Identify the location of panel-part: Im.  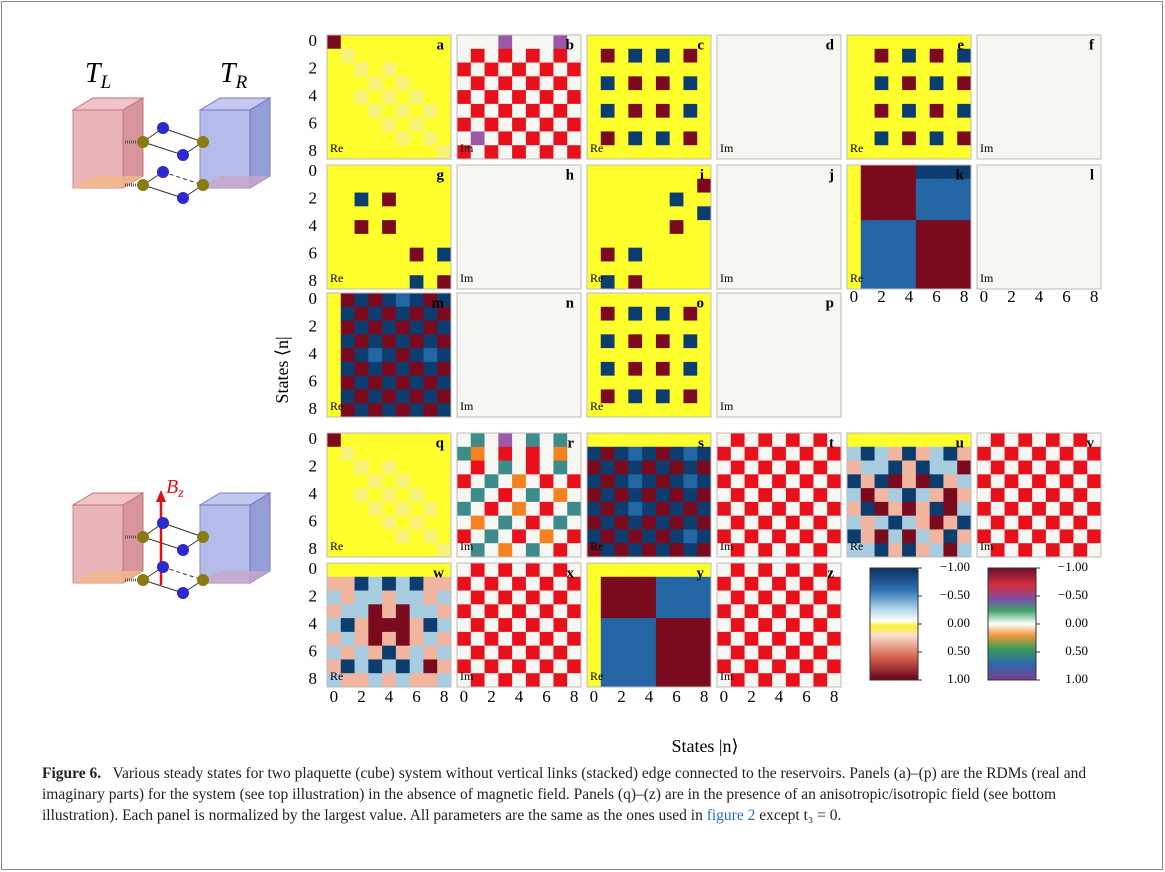
(727, 676).